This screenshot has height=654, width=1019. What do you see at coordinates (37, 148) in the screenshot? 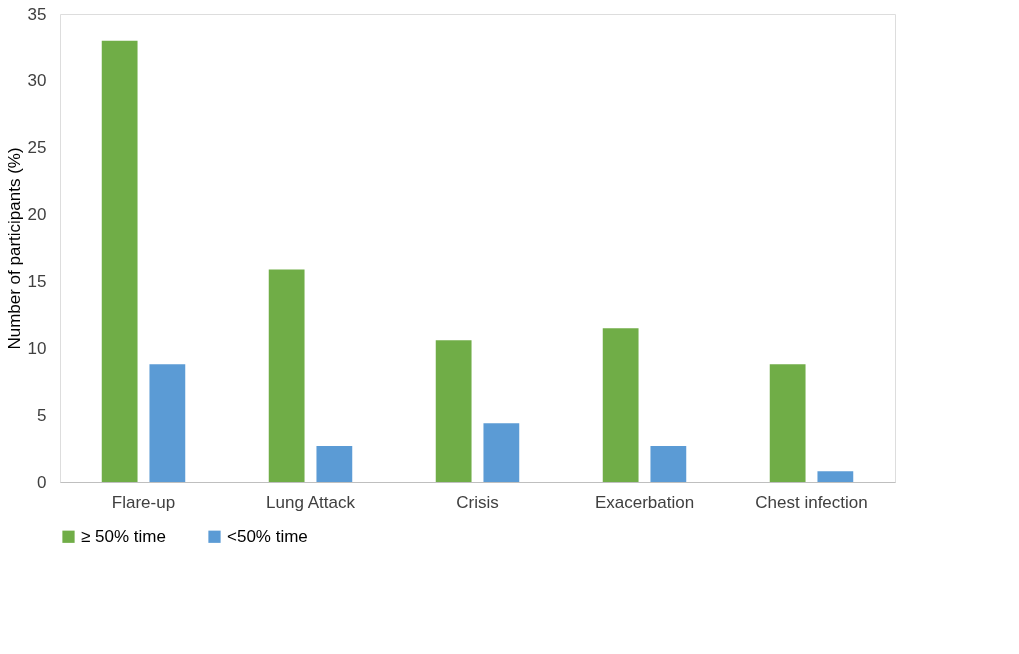
I see `y-tick-label: 25` at bounding box center [37, 148].